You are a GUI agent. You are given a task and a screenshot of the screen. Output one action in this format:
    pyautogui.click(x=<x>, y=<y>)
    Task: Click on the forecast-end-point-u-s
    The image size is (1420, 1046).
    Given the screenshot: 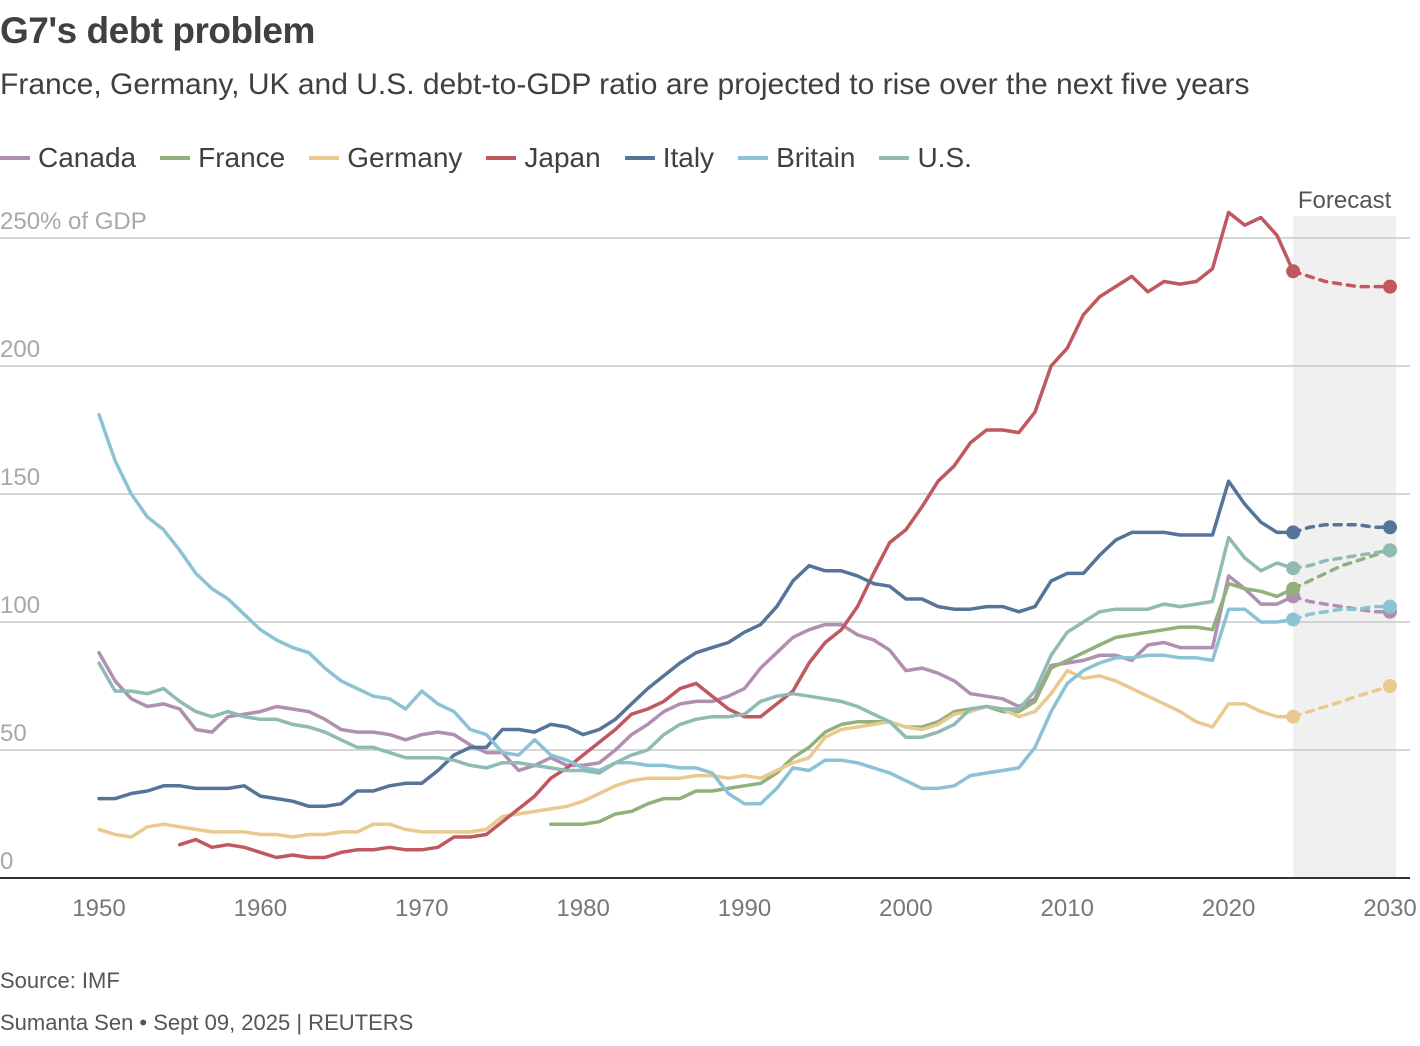 What is the action you would take?
    pyautogui.click(x=1390, y=550)
    